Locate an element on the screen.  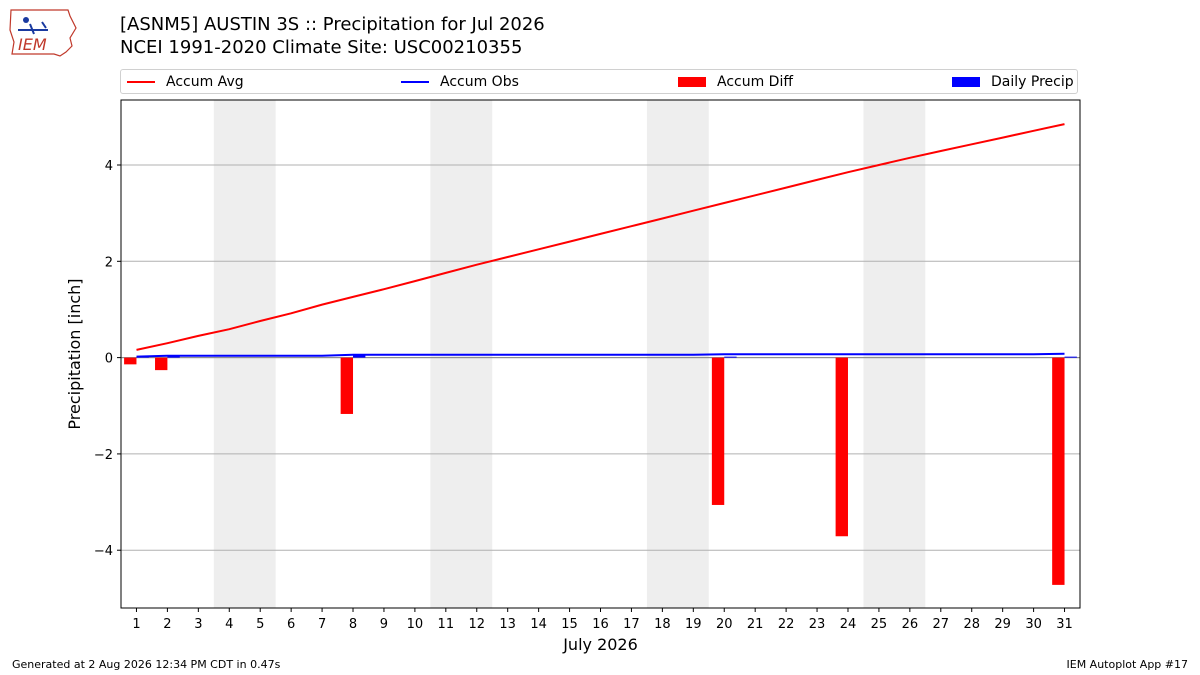
x-tick-label: 26 is located at coordinates (910, 624).